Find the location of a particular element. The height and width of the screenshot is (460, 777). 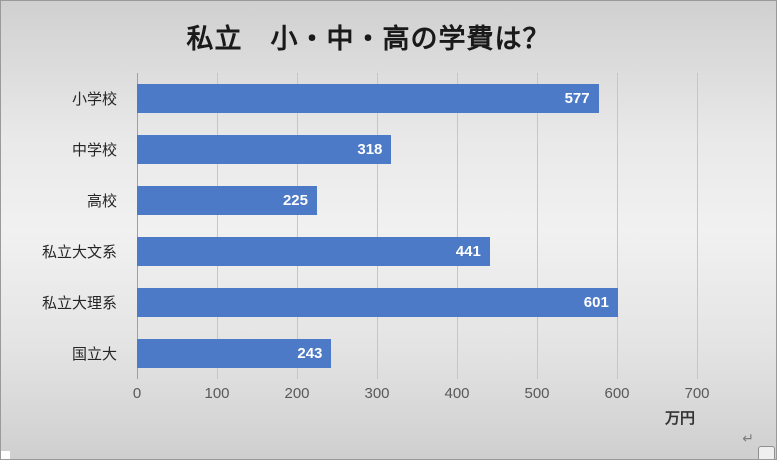

bar: 318 is located at coordinates (264, 149).